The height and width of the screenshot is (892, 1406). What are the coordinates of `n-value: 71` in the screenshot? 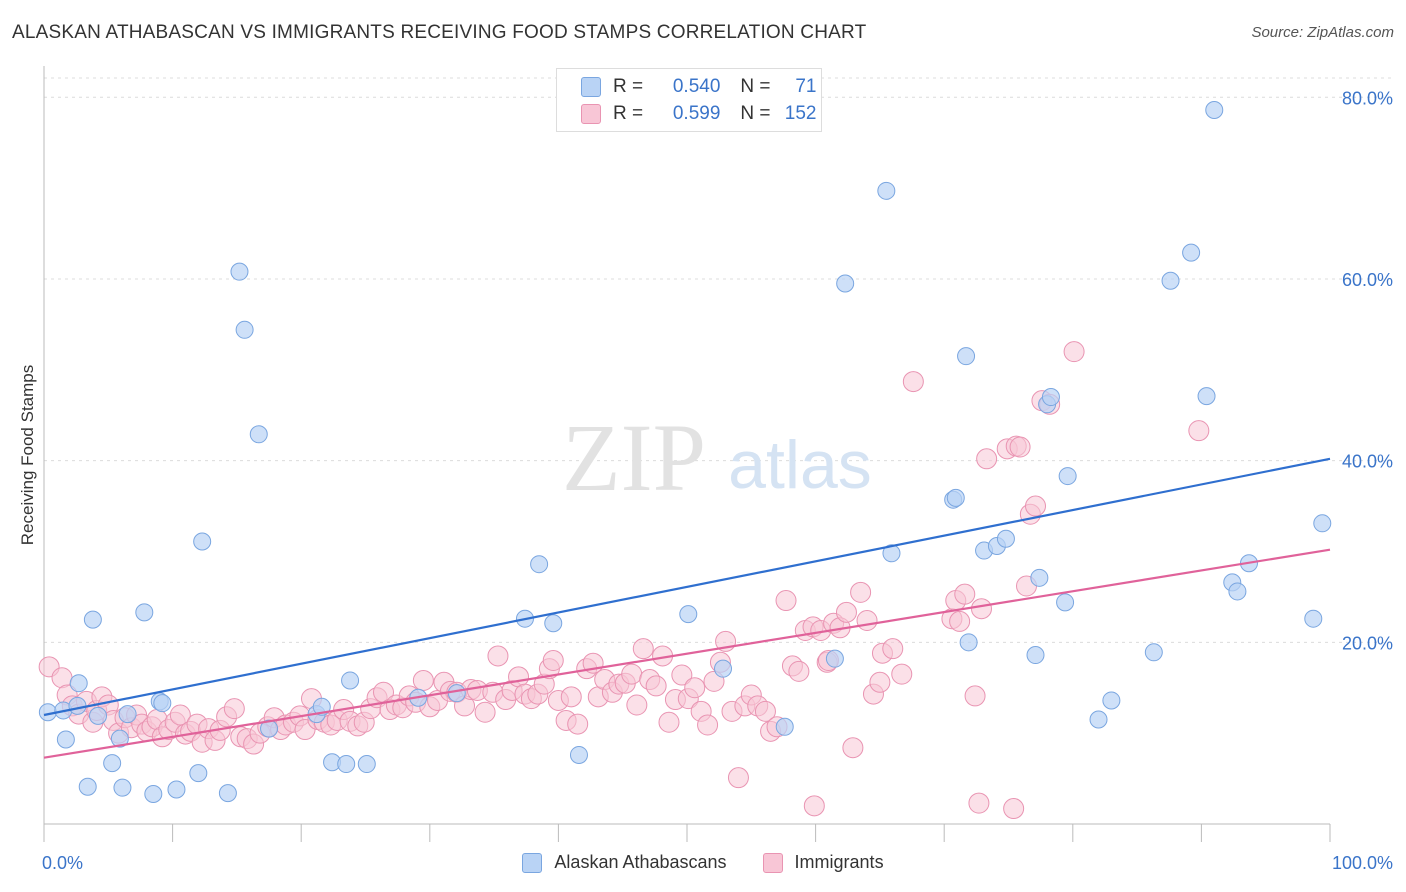 It's located at (806, 86).